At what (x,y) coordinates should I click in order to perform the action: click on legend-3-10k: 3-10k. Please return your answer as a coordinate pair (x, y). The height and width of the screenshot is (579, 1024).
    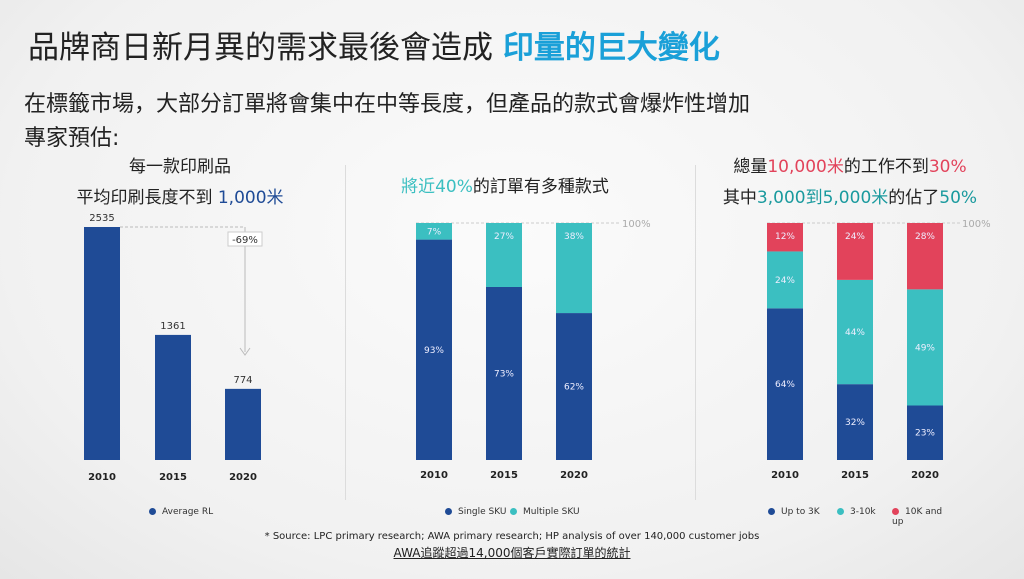
    Looking at the image, I should click on (856, 512).